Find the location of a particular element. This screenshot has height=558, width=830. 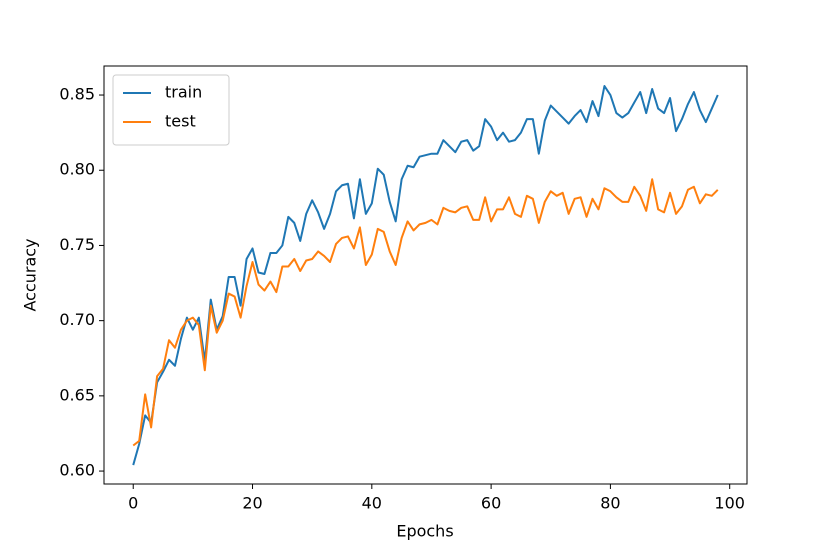

x-tick-label: 80 is located at coordinates (610, 503).